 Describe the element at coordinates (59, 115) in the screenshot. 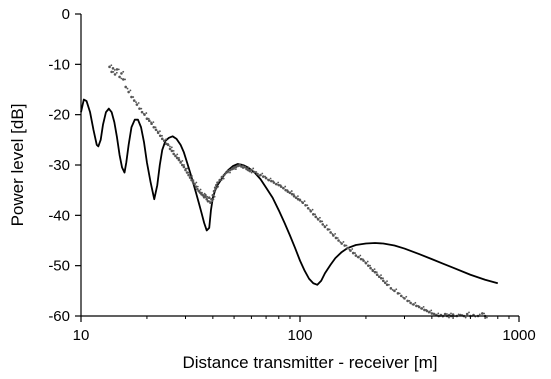

I see `y-tick-label: -20` at that location.